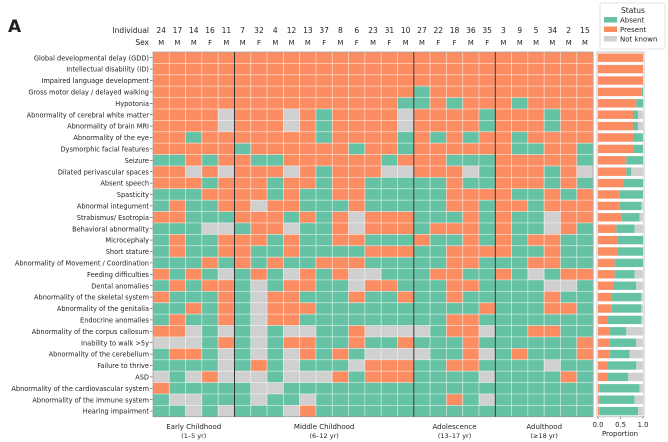 The image size is (668, 442). Describe the element at coordinates (610, 39) in the screenshot. I see `legend-swatch-not-known` at that location.